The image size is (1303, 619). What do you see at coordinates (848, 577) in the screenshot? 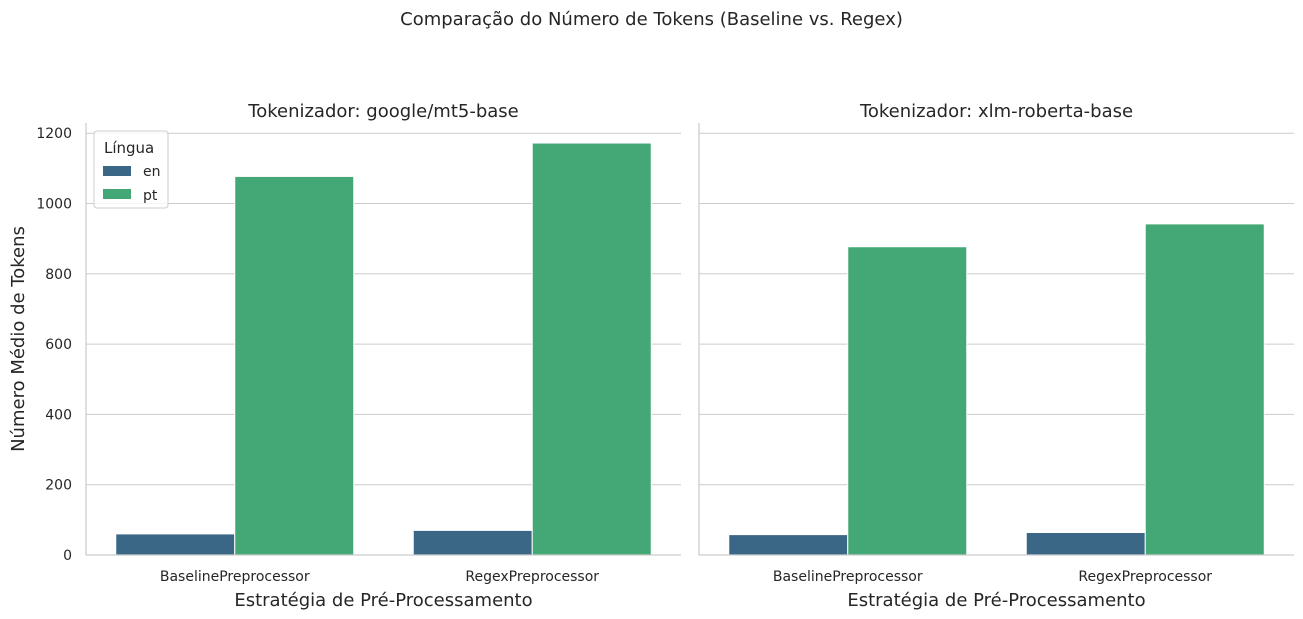
I see `x-tick-label-xlmr-BaselinePreprocessor: BaselinePreprocessor` at bounding box center [848, 577].